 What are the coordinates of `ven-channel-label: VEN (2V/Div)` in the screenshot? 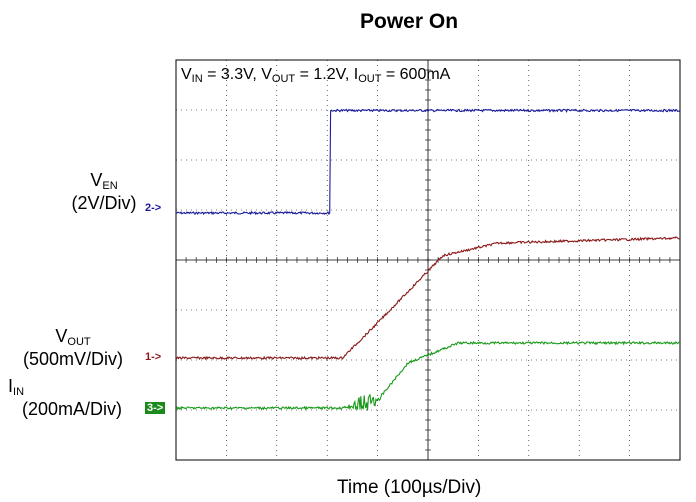 It's located at (104, 191).